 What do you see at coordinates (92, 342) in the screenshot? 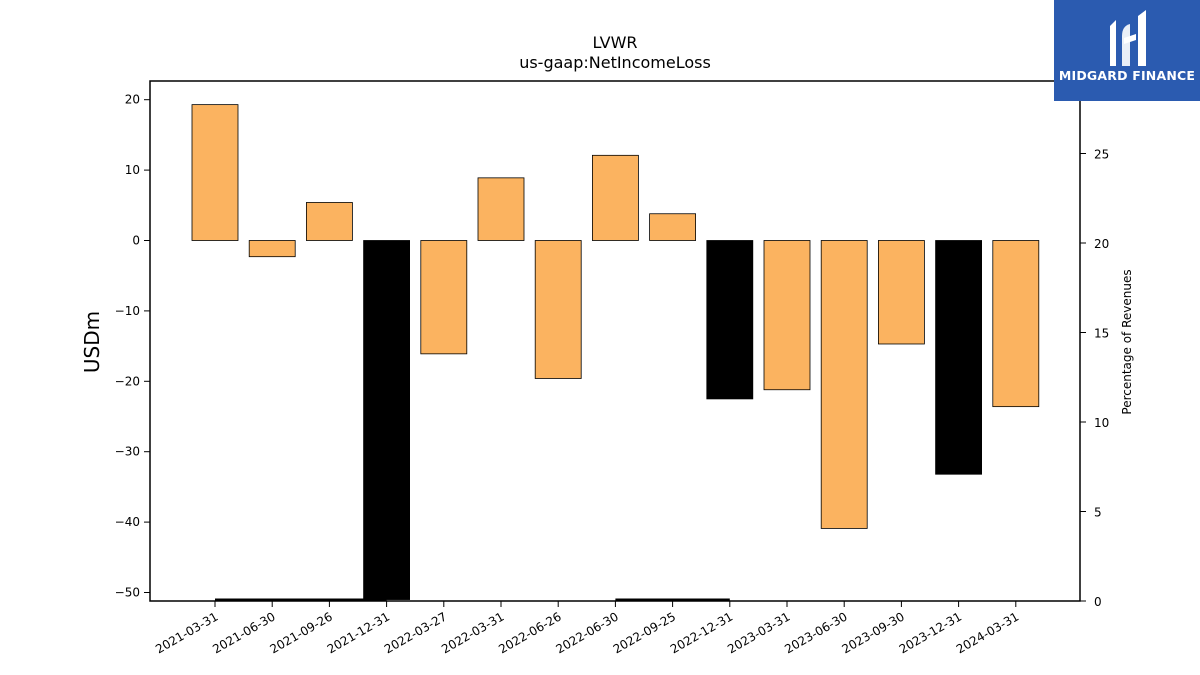
I see `y-axis-label: USDm` at bounding box center [92, 342].